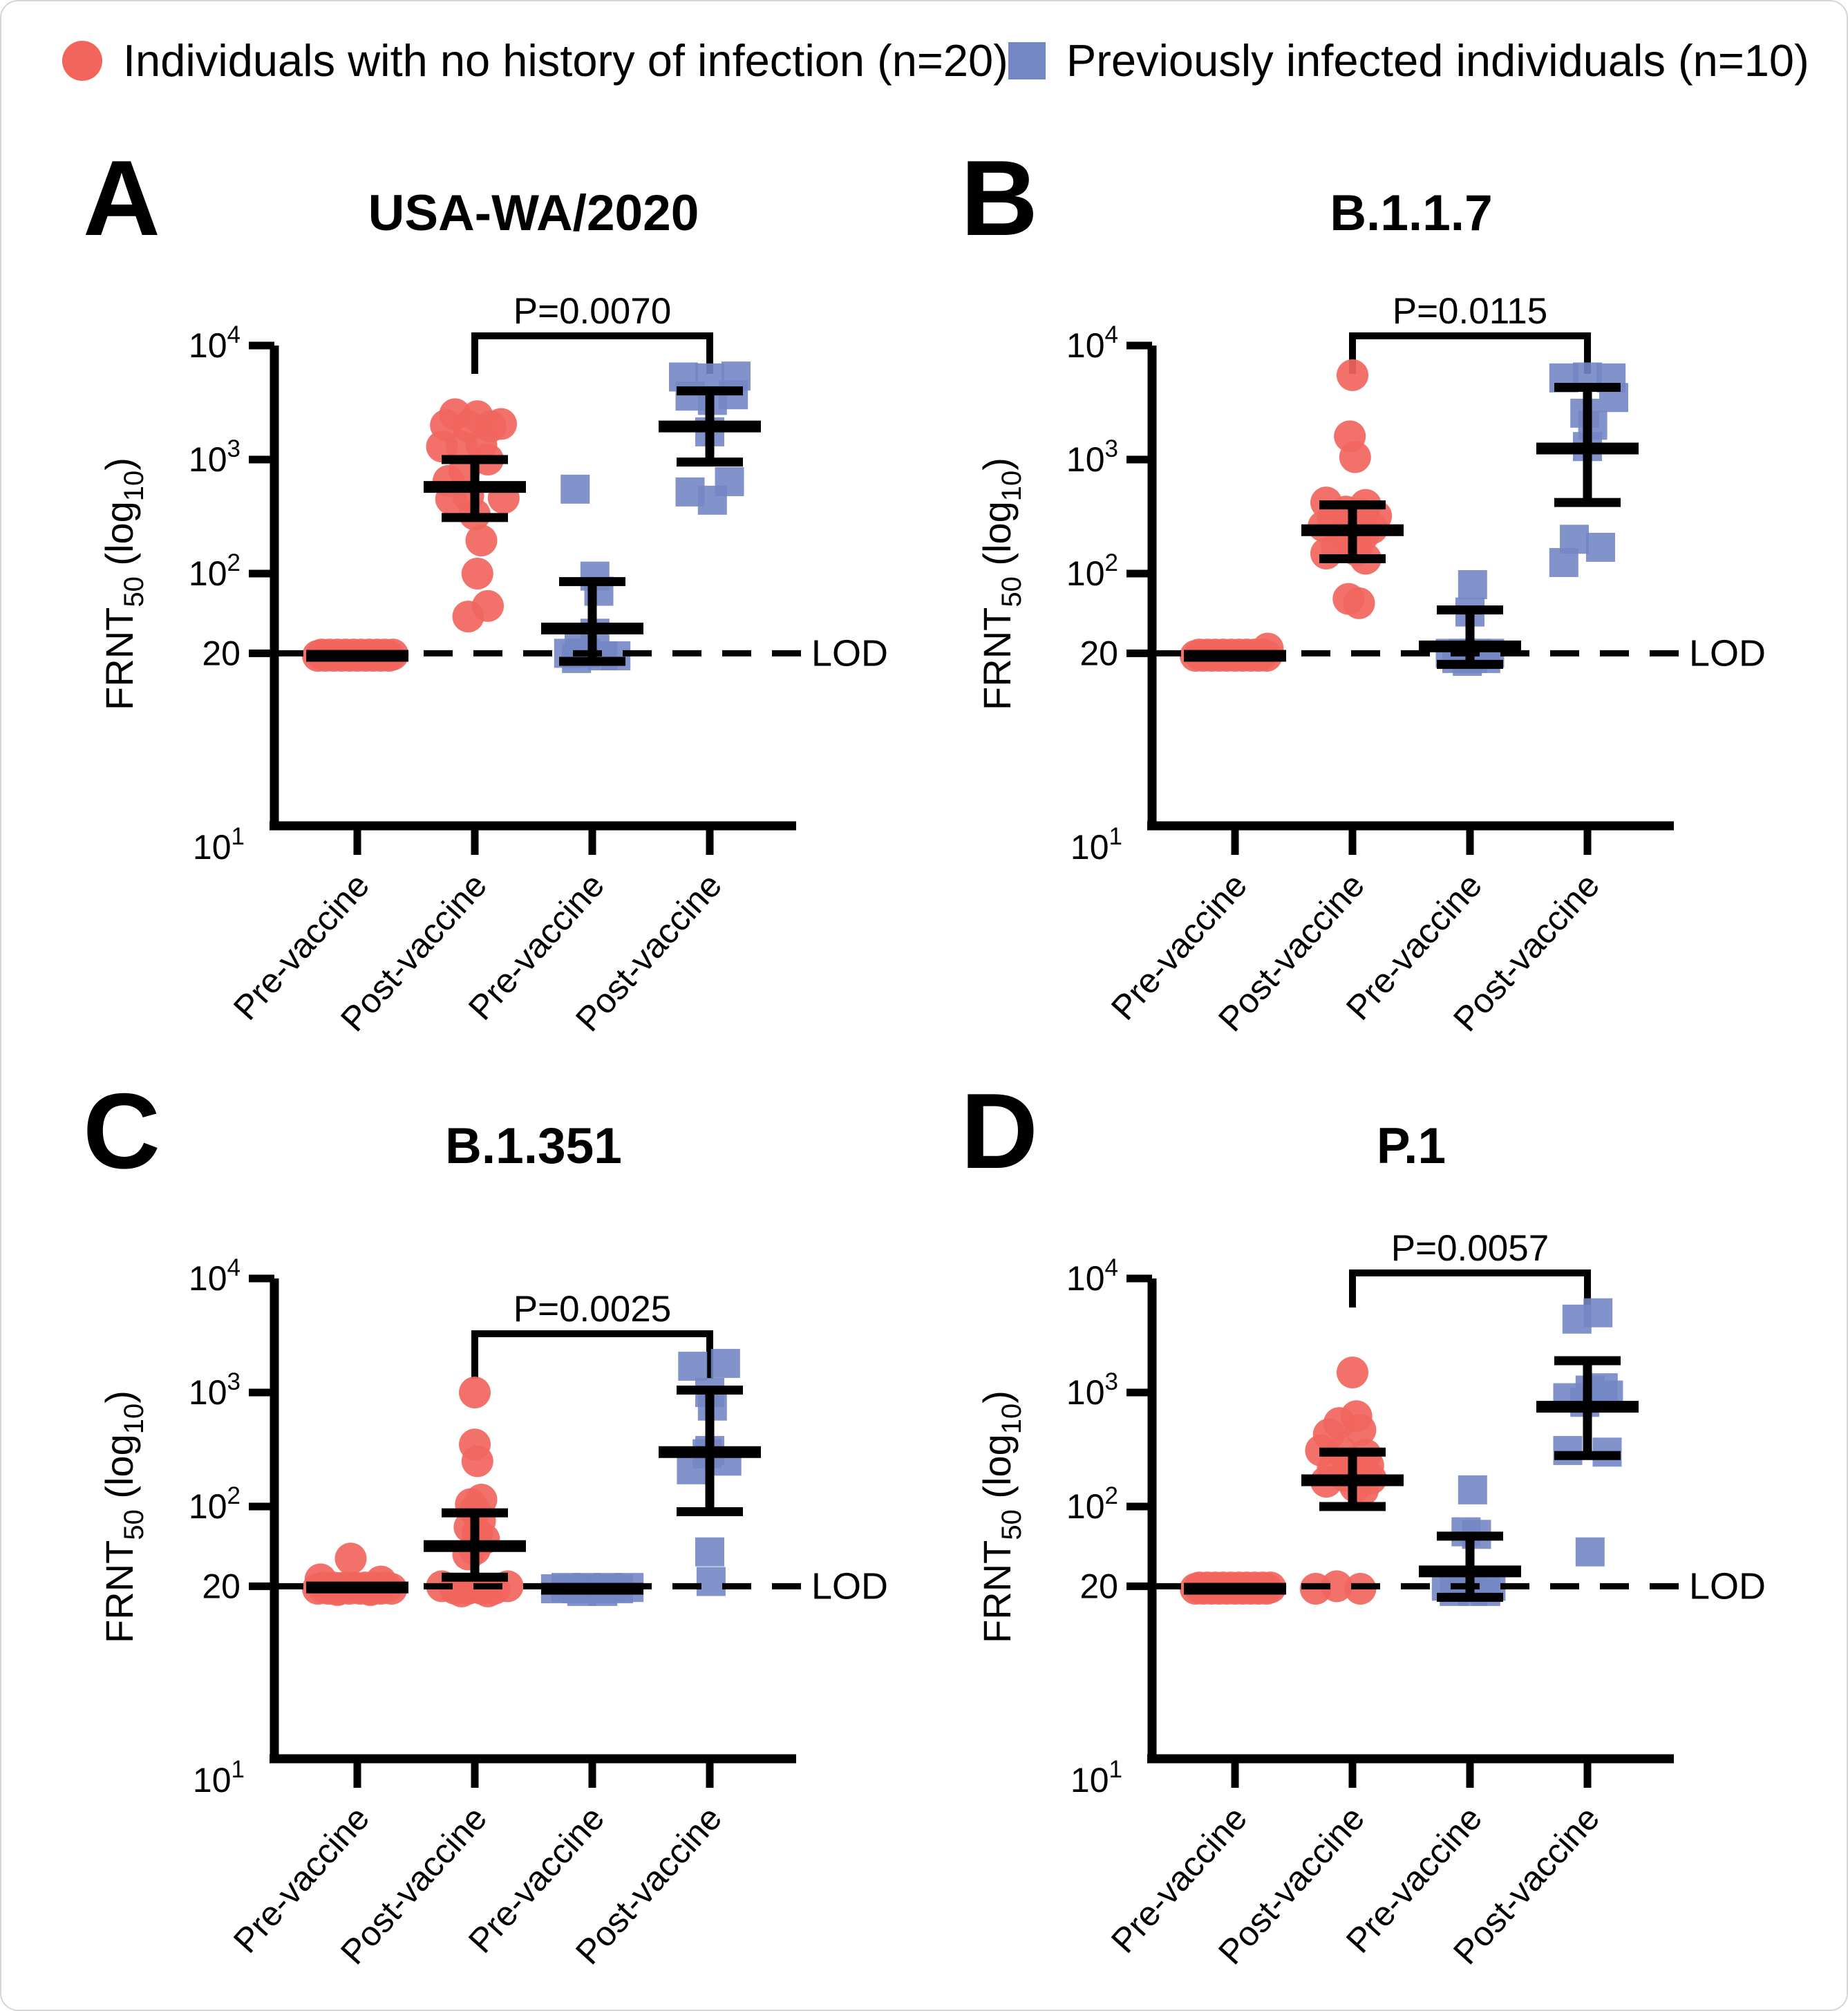  Describe the element at coordinates (533, 213) in the screenshot. I see `panel-title: USA-WA/2020` at that location.